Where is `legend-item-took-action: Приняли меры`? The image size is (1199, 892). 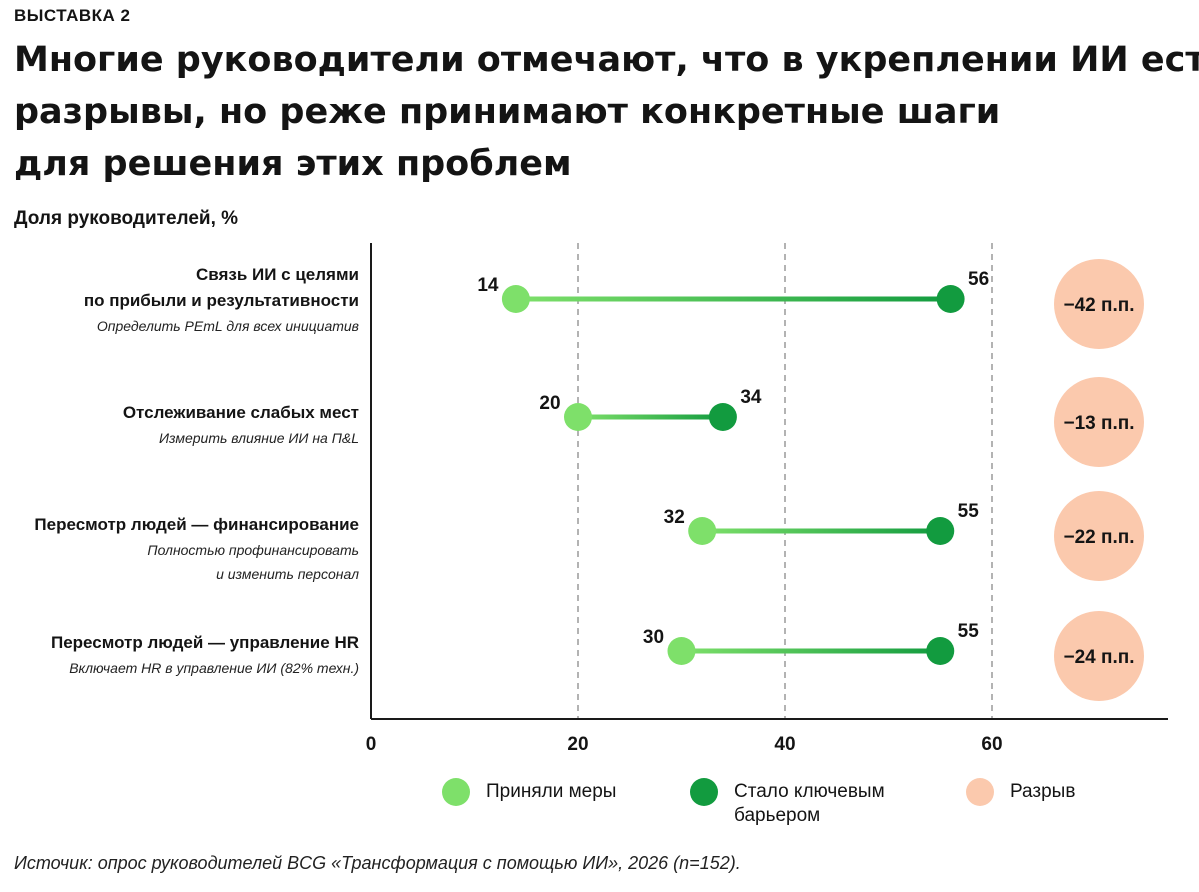
legend-item-took-action: Приняли меры is located at coordinates (529, 792).